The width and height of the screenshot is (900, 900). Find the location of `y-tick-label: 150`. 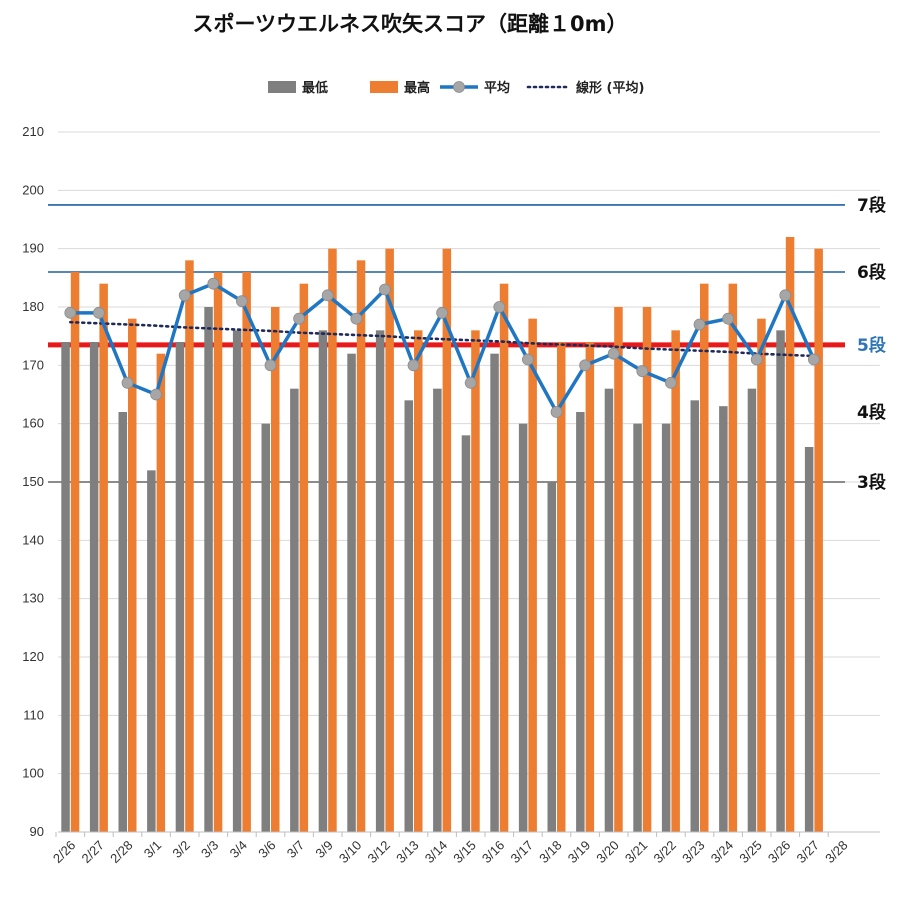

y-tick-label: 150 is located at coordinates (33, 481).